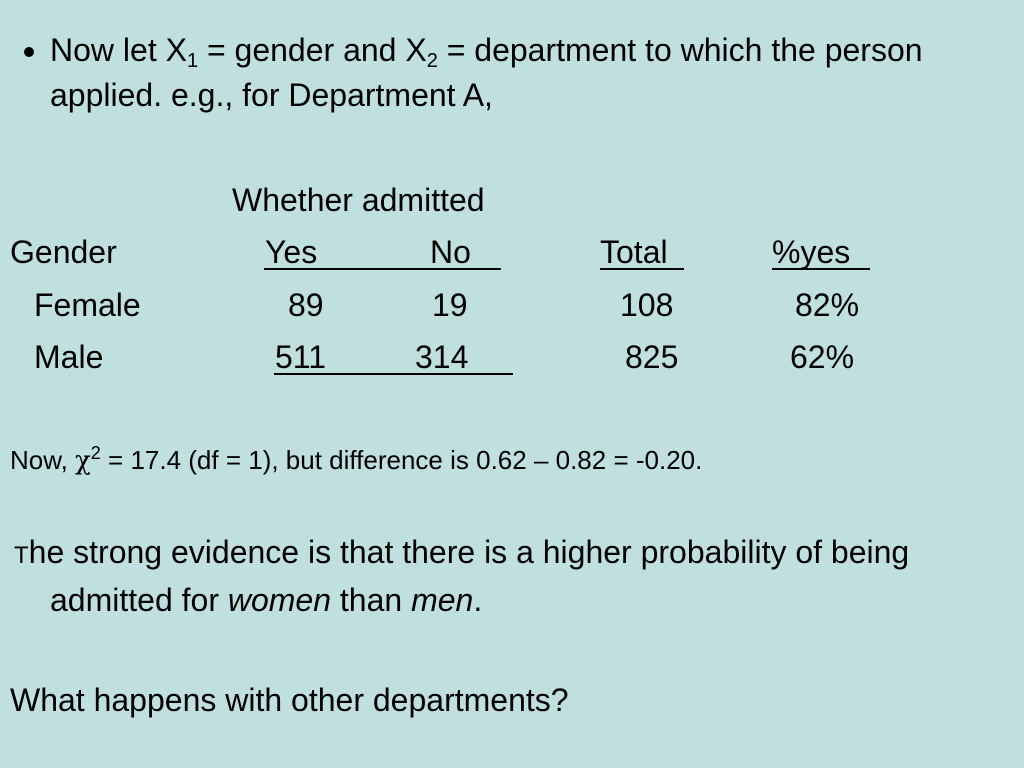 The width and height of the screenshot is (1024, 768). Describe the element at coordinates (279, 600) in the screenshot. I see `emphasis: women` at that location.